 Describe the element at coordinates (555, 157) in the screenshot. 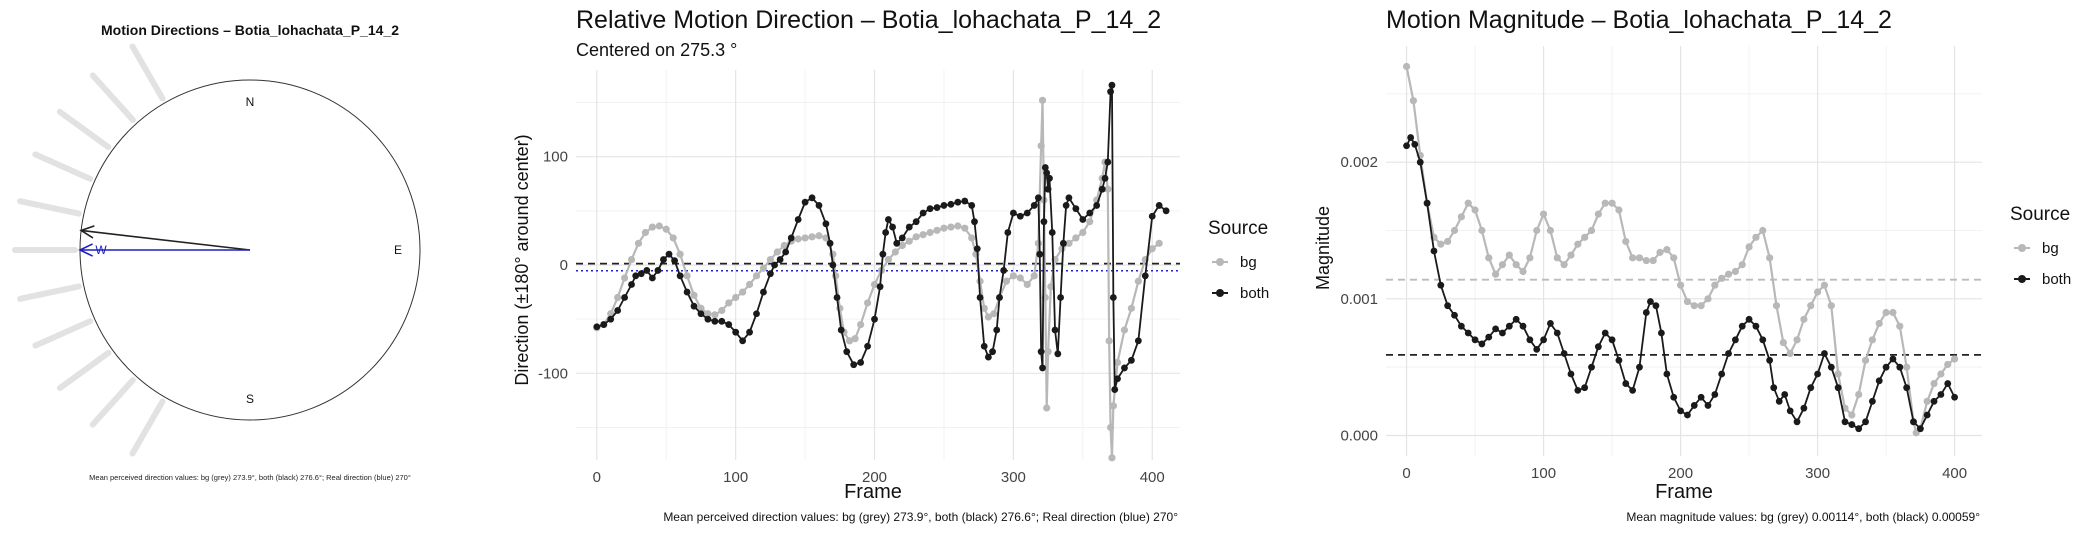

I see `y-tick-label: 100` at that location.